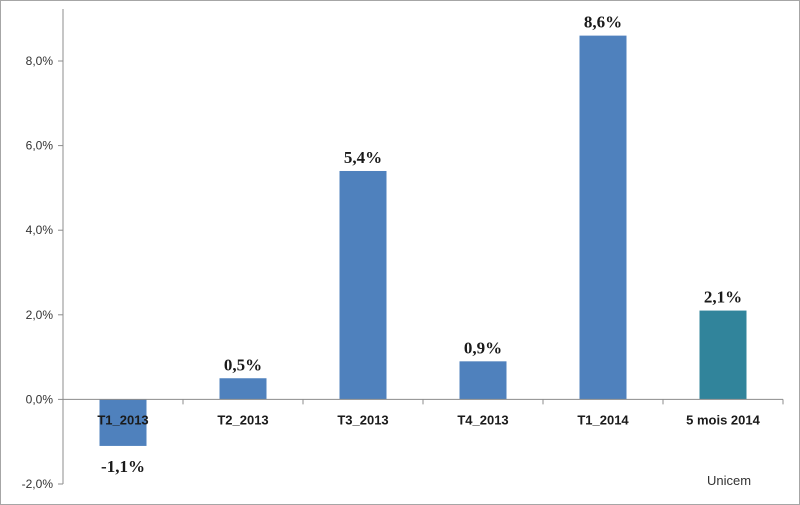 The width and height of the screenshot is (800, 505). I want to click on x-tick-label: T4_2013, so click(482, 419).